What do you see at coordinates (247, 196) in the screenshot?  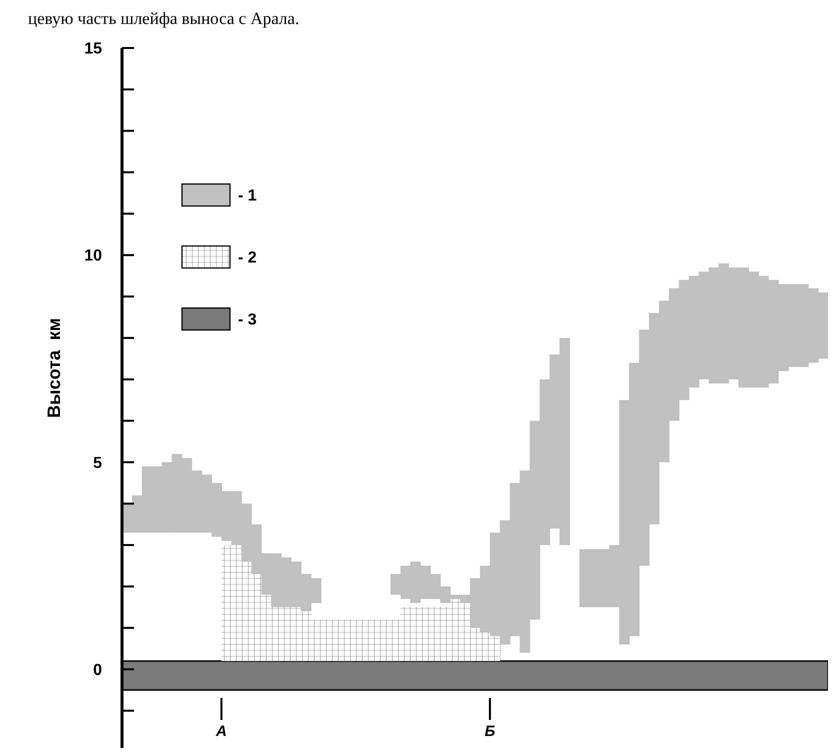 I see `legend-label: - 1` at bounding box center [247, 196].